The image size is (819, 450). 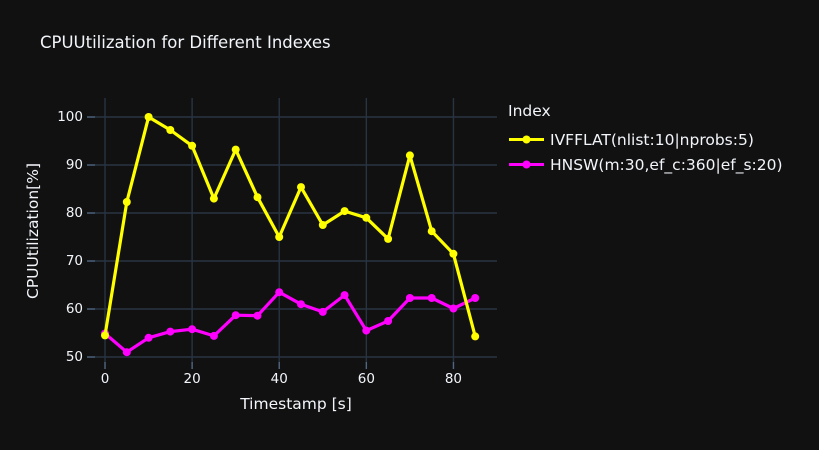 I want to click on y-tick-label: 60, so click(x=74, y=309).